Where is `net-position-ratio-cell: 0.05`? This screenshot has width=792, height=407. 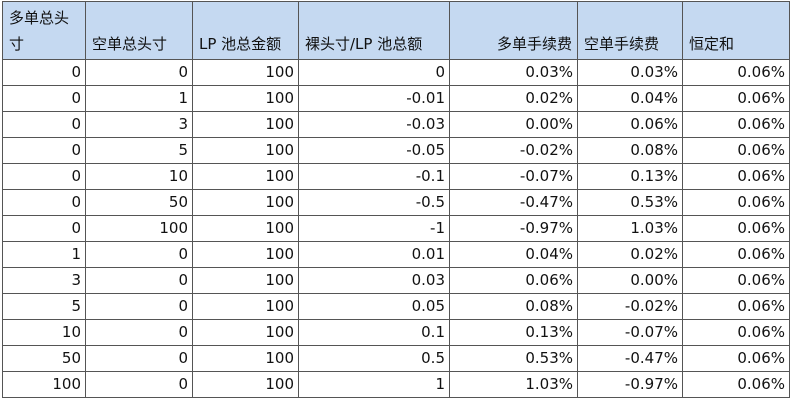 net-position-ratio-cell: 0.05 is located at coordinates (374, 306).